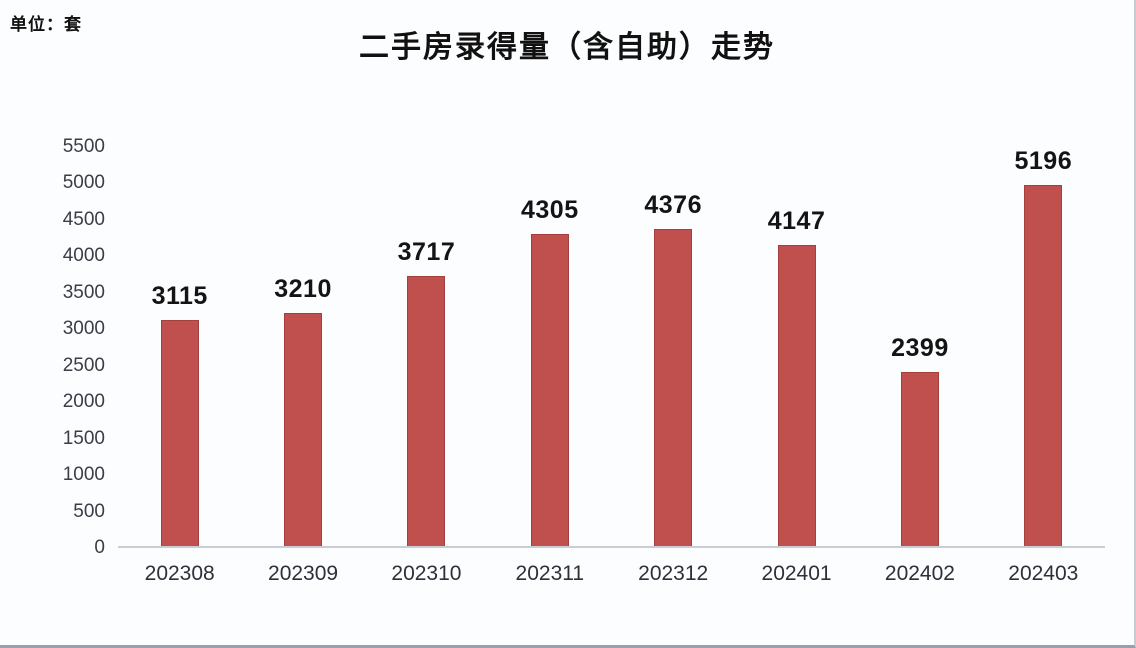 This screenshot has height=648, width=1136. I want to click on bar-value-label: 2399, so click(920, 347).